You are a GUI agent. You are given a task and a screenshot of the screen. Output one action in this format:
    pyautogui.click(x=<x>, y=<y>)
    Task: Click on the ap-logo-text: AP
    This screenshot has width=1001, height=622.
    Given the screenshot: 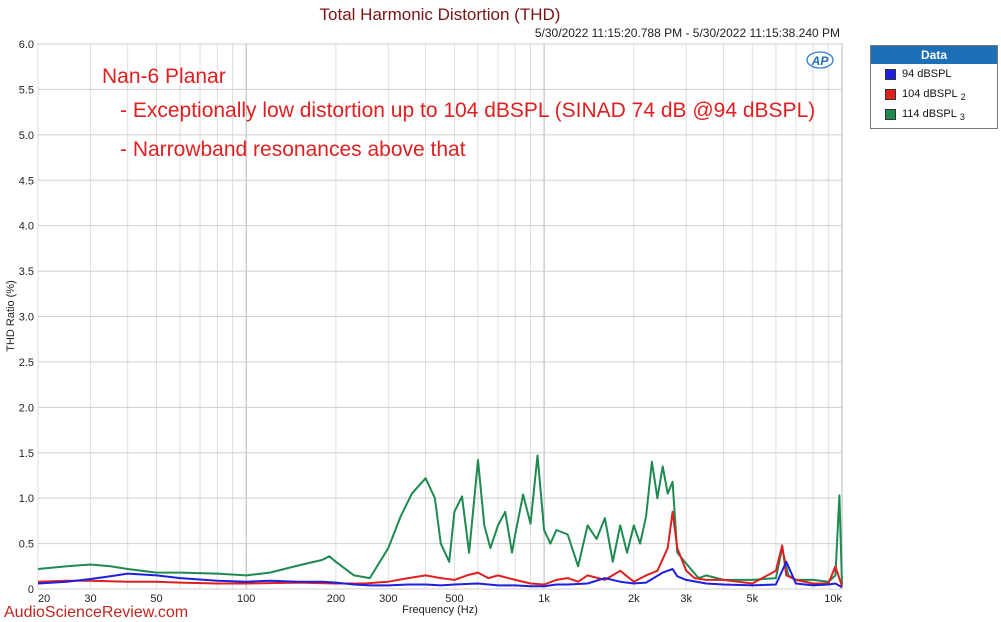 What is the action you would take?
    pyautogui.click(x=820, y=61)
    